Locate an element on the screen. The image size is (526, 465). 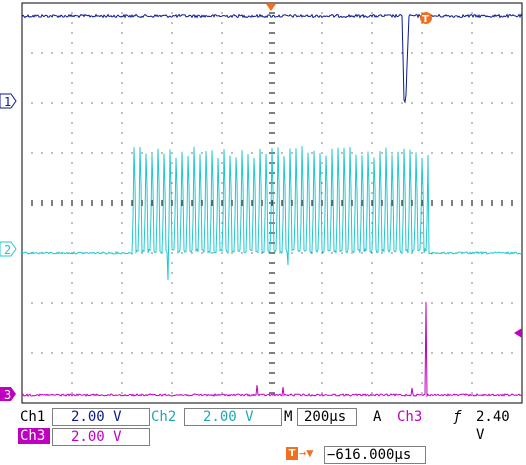
timebase-label: M is located at coordinates (288, 417).